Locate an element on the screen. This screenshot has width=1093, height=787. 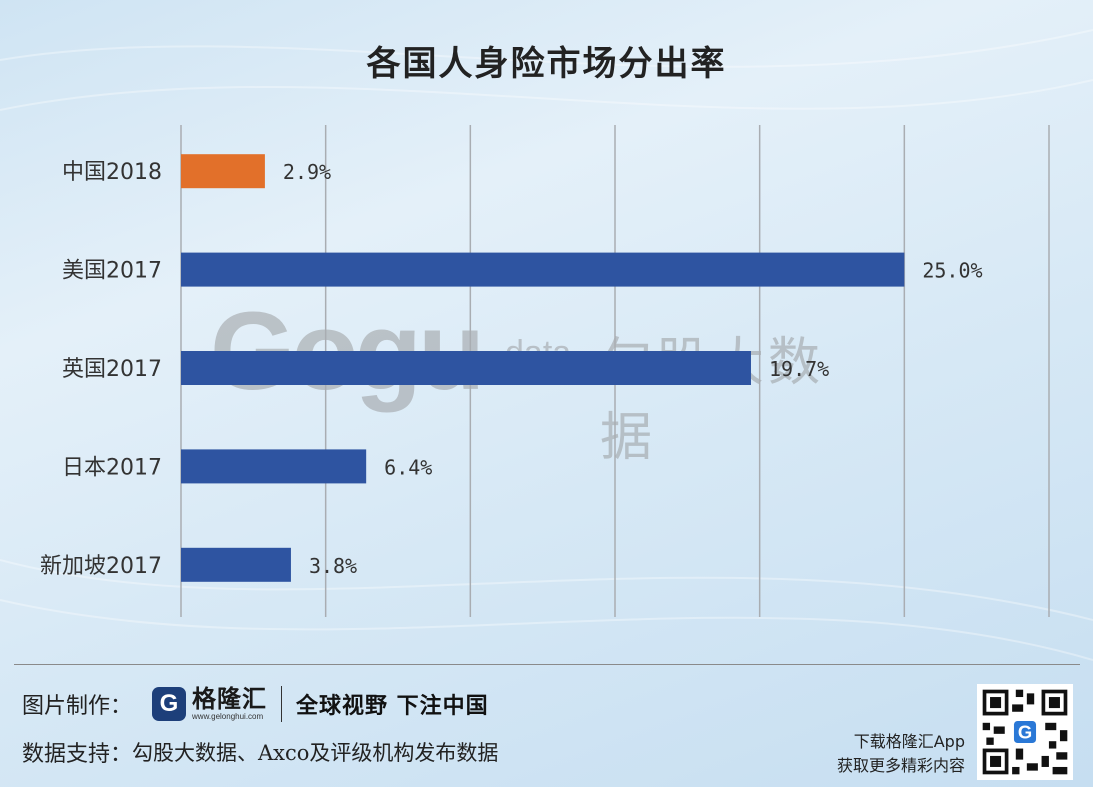
brand-url: www.gelonghui.com is located at coordinates (228, 716).